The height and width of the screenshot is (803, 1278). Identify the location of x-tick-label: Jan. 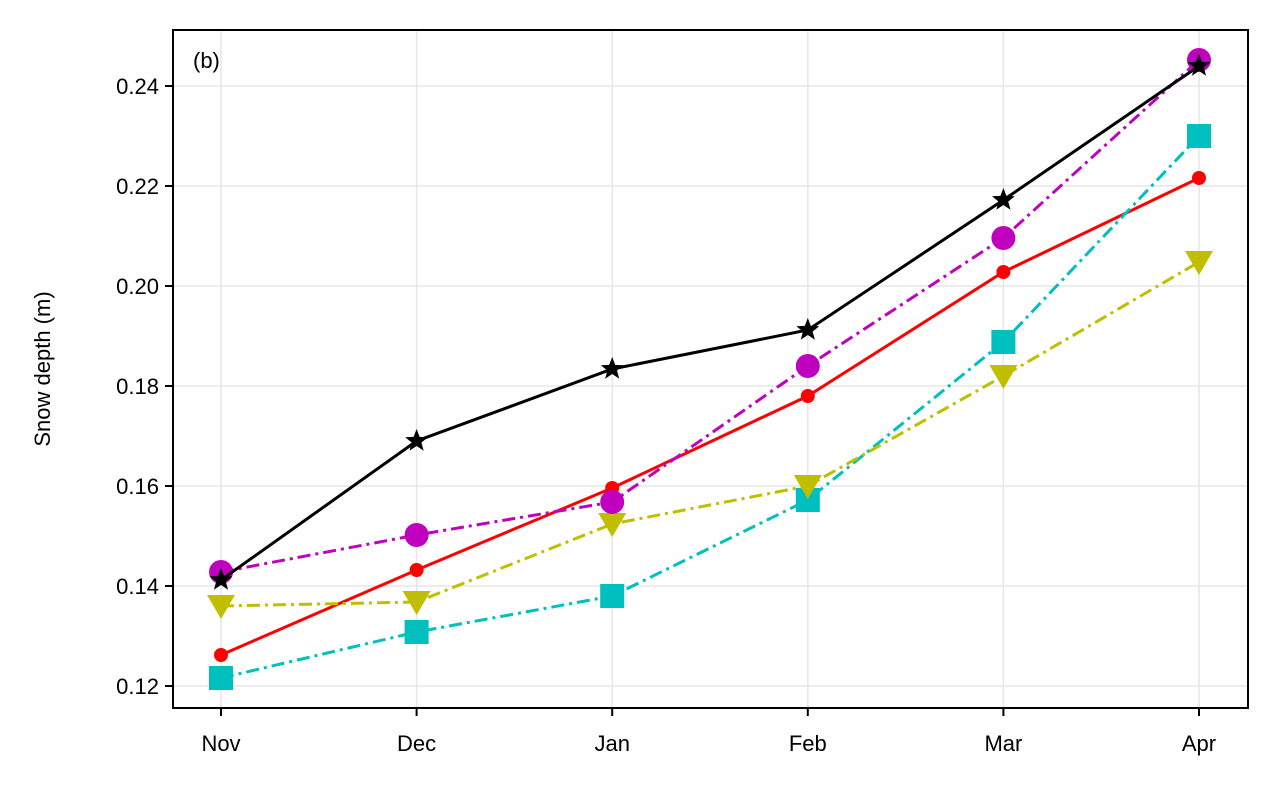
(611, 743).